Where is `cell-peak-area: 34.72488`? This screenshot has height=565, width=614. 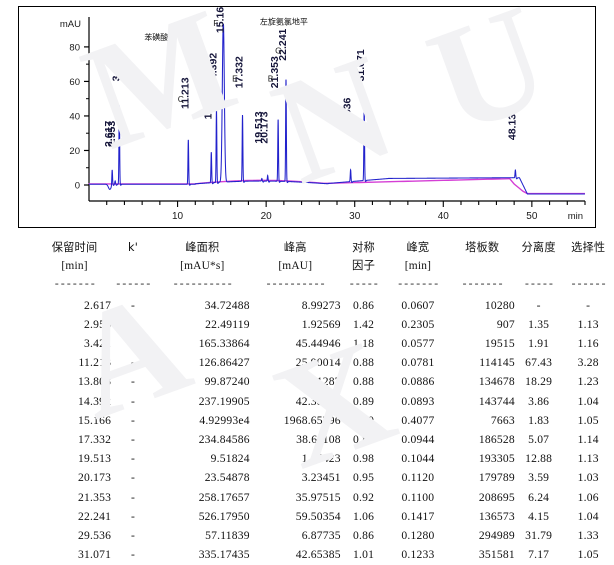 cell-peak-area: 34.72488 is located at coordinates (227, 305).